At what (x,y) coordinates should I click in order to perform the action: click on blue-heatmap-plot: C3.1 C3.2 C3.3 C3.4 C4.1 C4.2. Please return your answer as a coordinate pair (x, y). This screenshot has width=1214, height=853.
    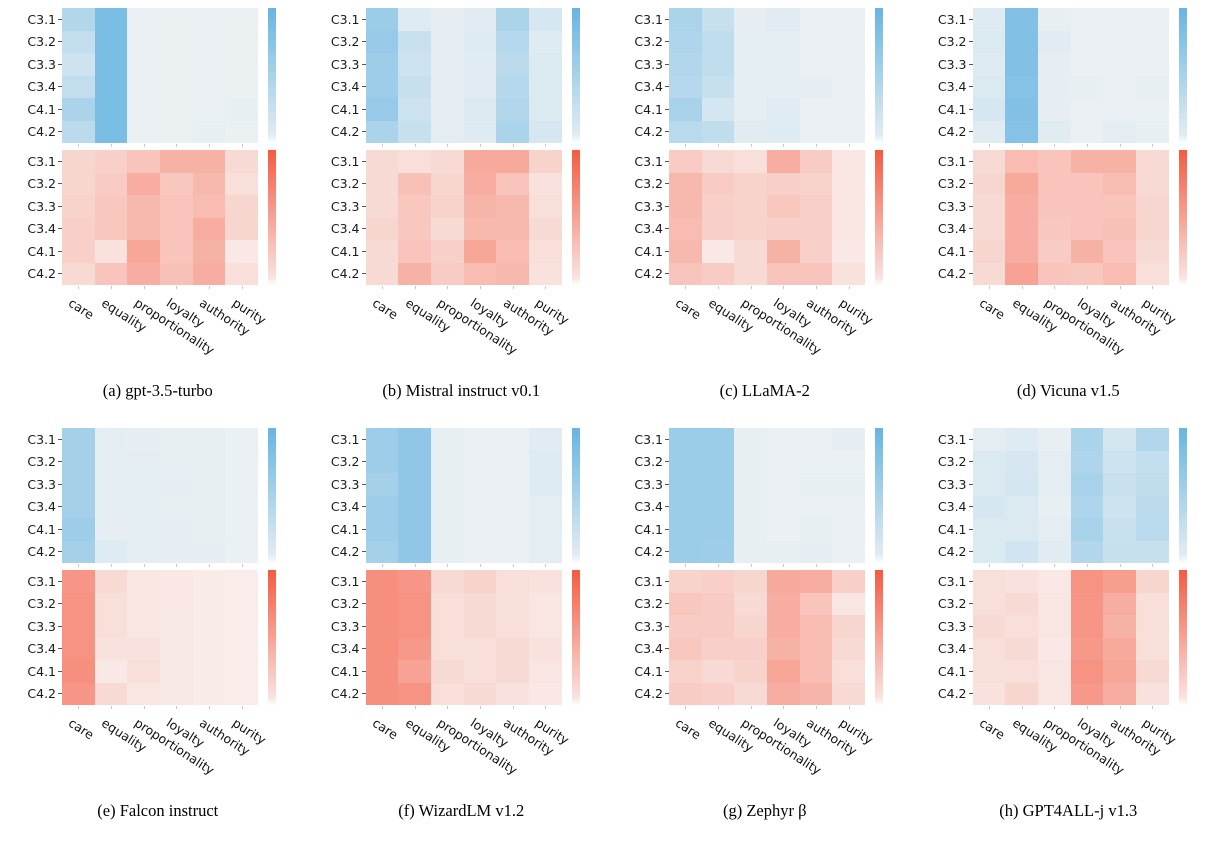
    Looking at the image, I should click on (158, 497).